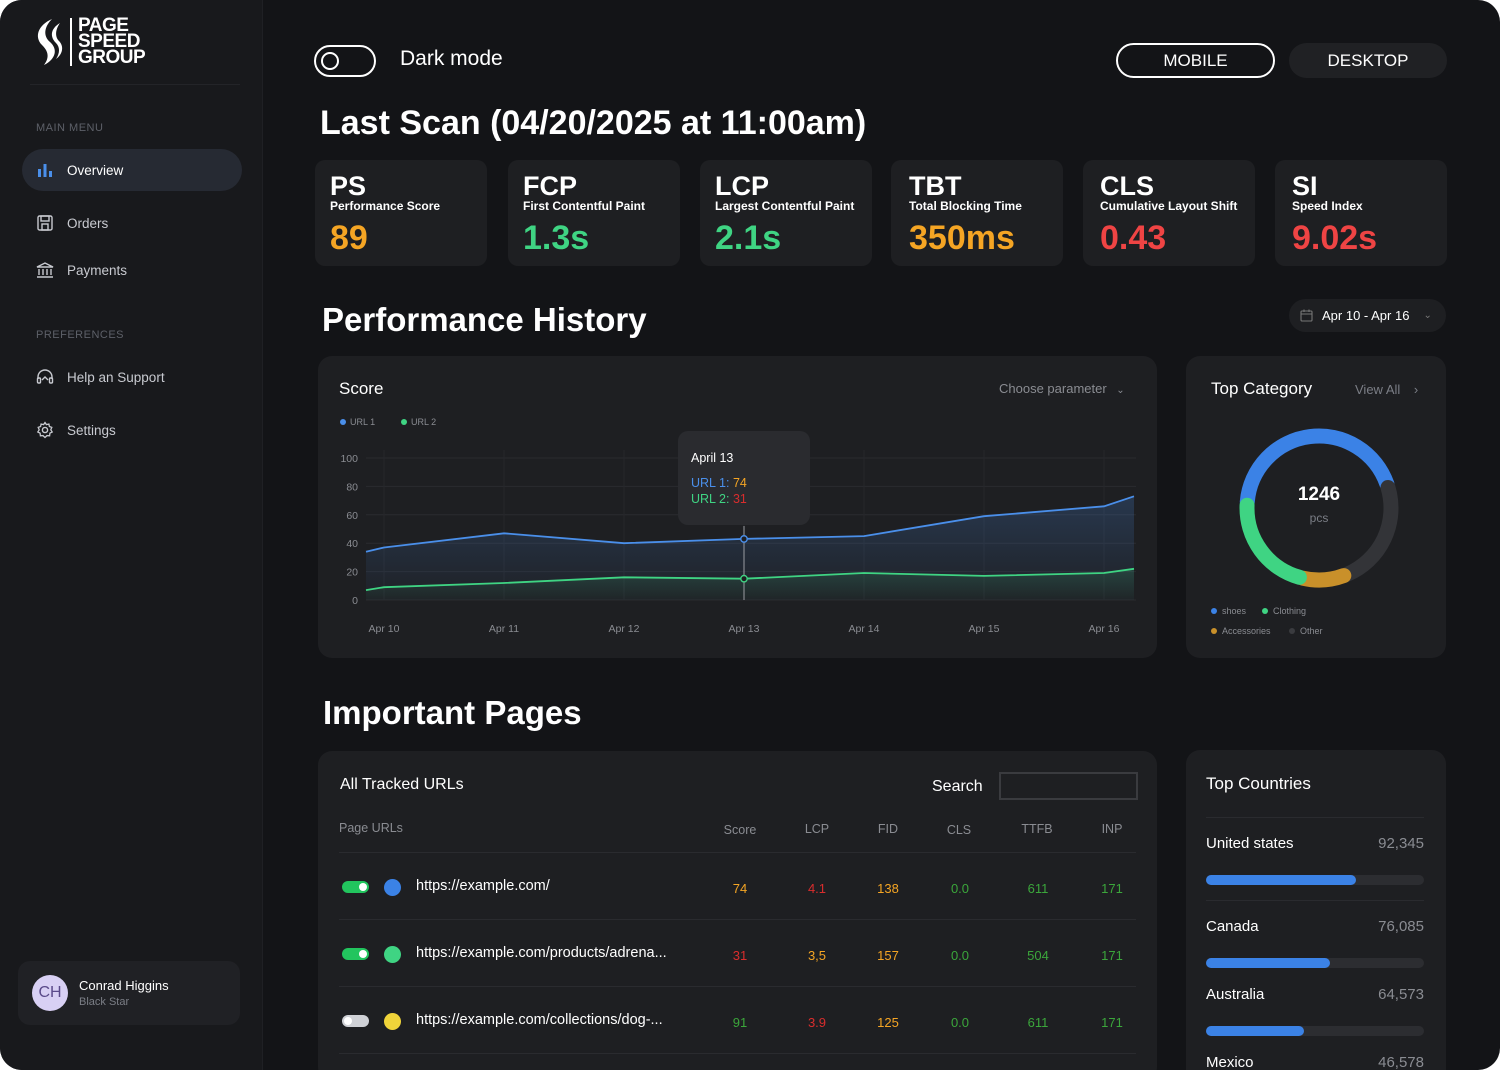 This screenshot has width=1500, height=1070. Describe the element at coordinates (45, 430) in the screenshot. I see `gear-icon` at that location.